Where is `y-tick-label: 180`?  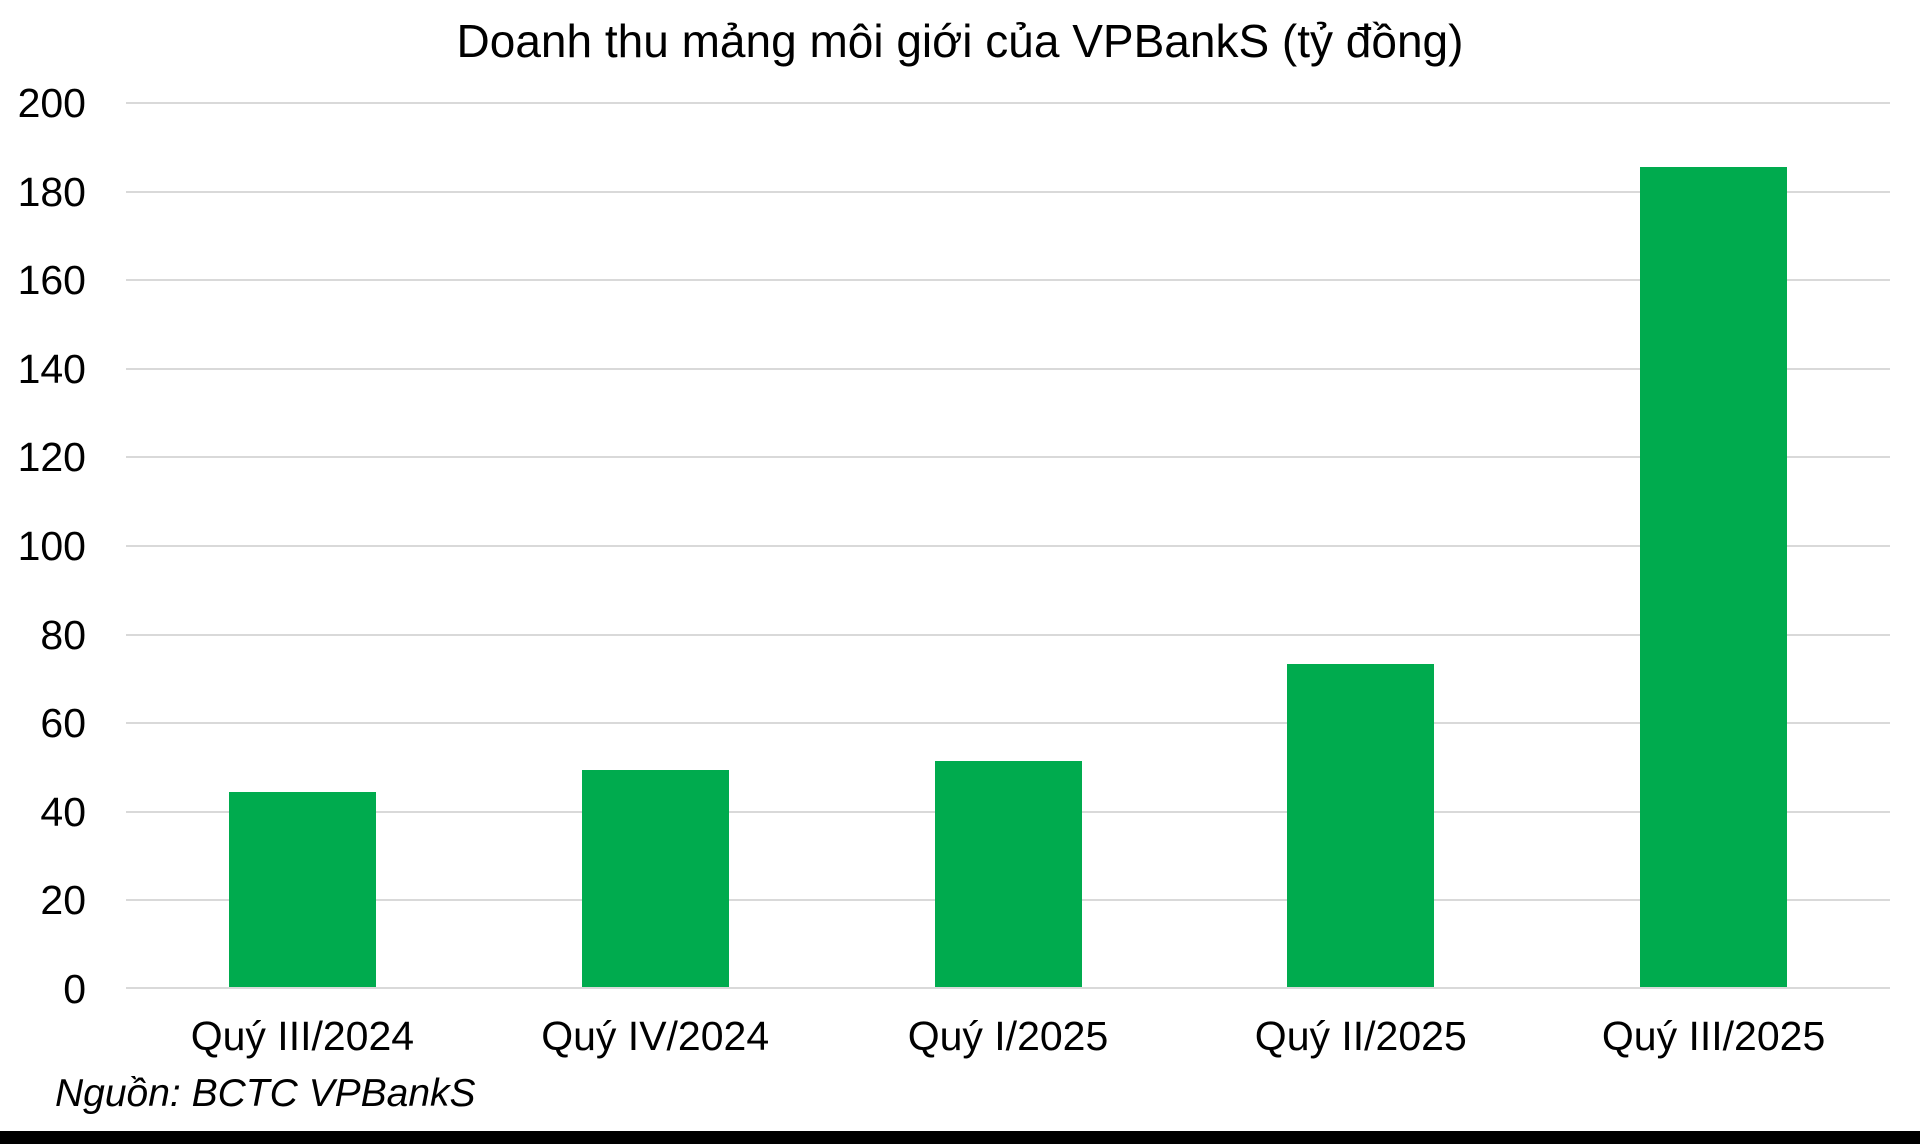
y-tick-label: 180 is located at coordinates (51, 191).